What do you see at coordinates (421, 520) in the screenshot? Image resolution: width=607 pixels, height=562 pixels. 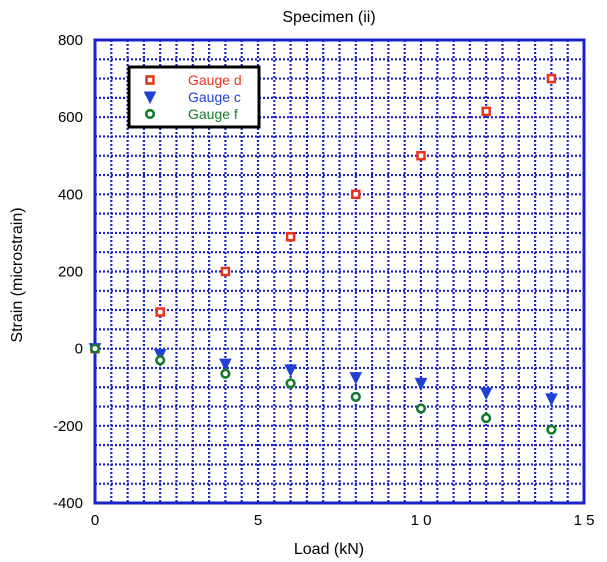 I see `x-tick-label: 1 0` at bounding box center [421, 520].